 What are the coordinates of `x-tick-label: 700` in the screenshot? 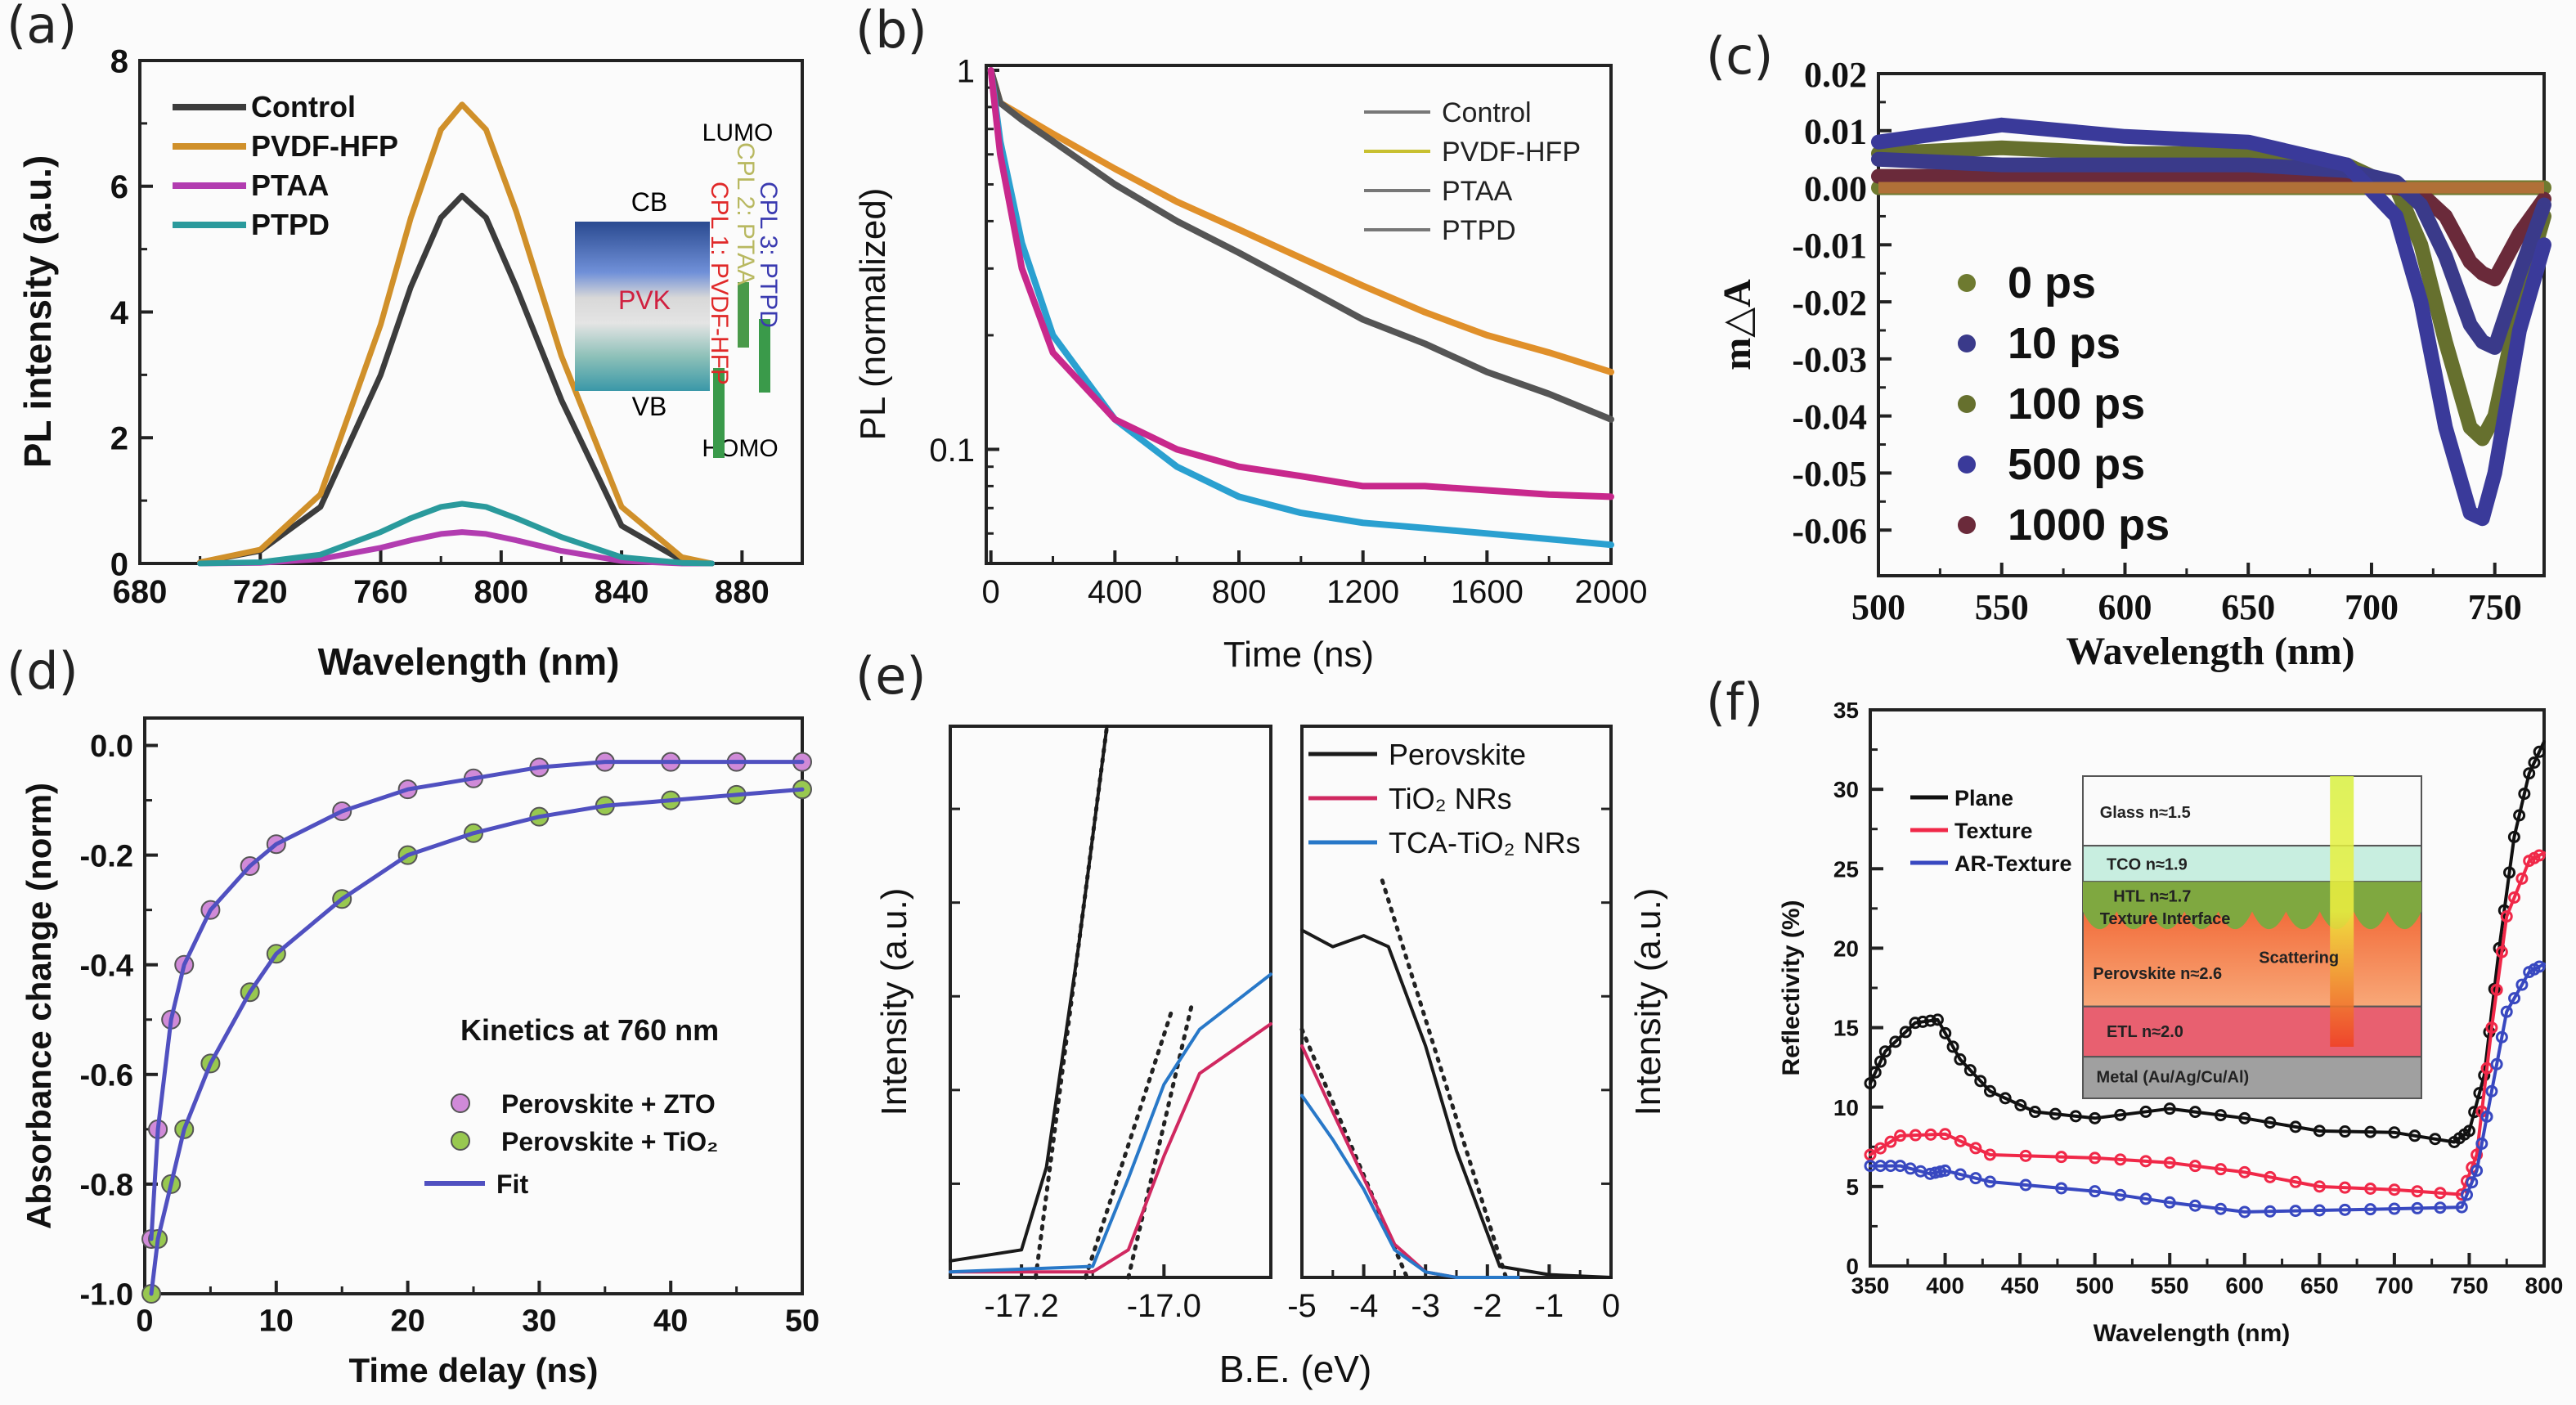 It's located at (2395, 1286).